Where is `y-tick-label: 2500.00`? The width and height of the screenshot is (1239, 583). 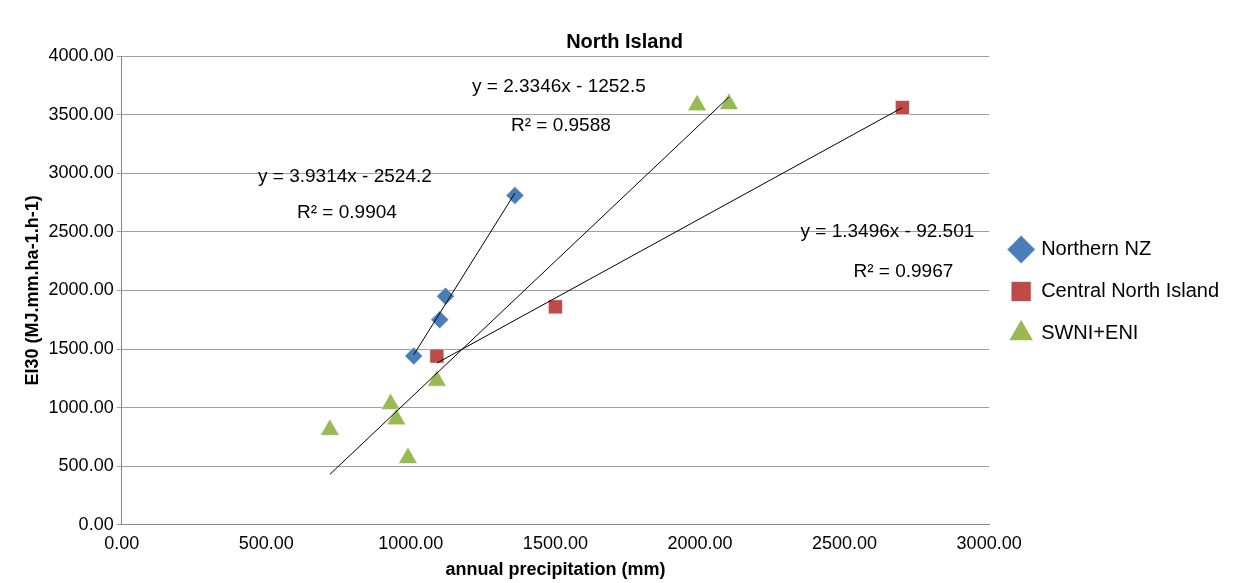
y-tick-label: 2500.00 is located at coordinates (81, 230).